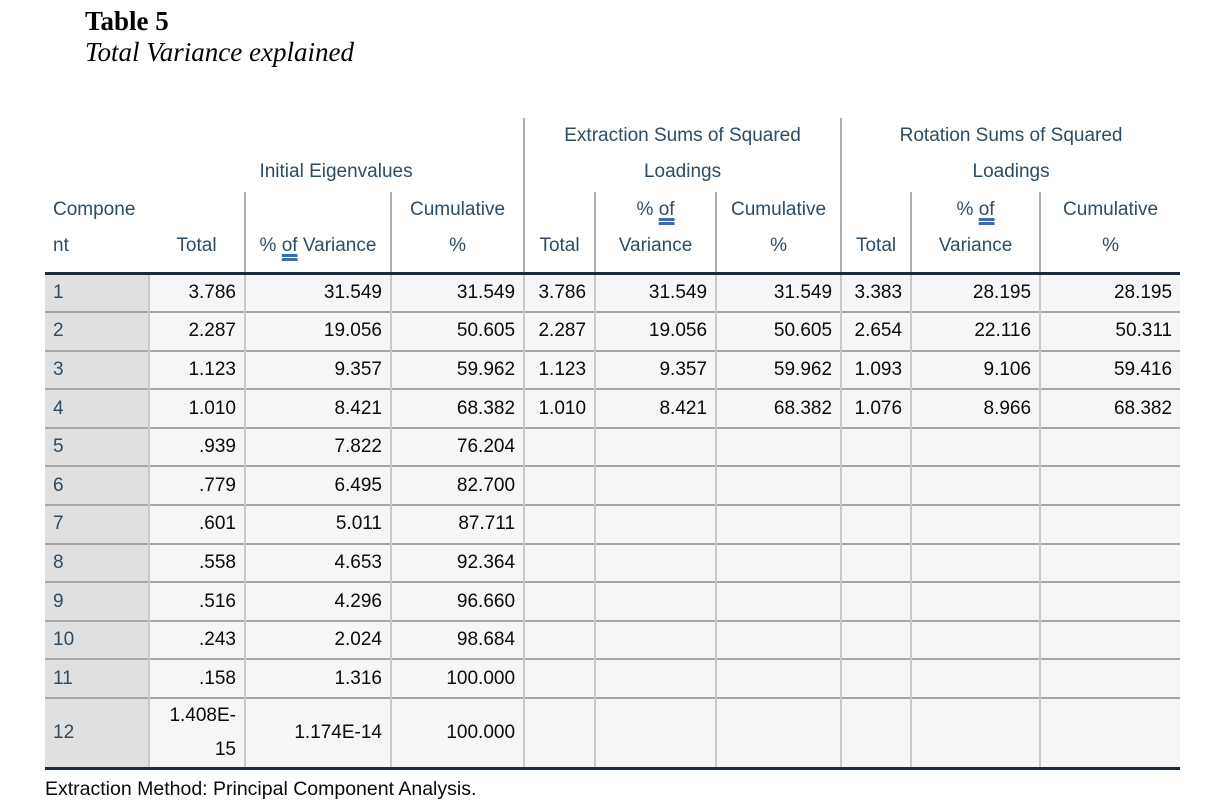 The width and height of the screenshot is (1227, 811). Describe the element at coordinates (317, 678) in the screenshot. I see `data-cell: 1.316` at that location.